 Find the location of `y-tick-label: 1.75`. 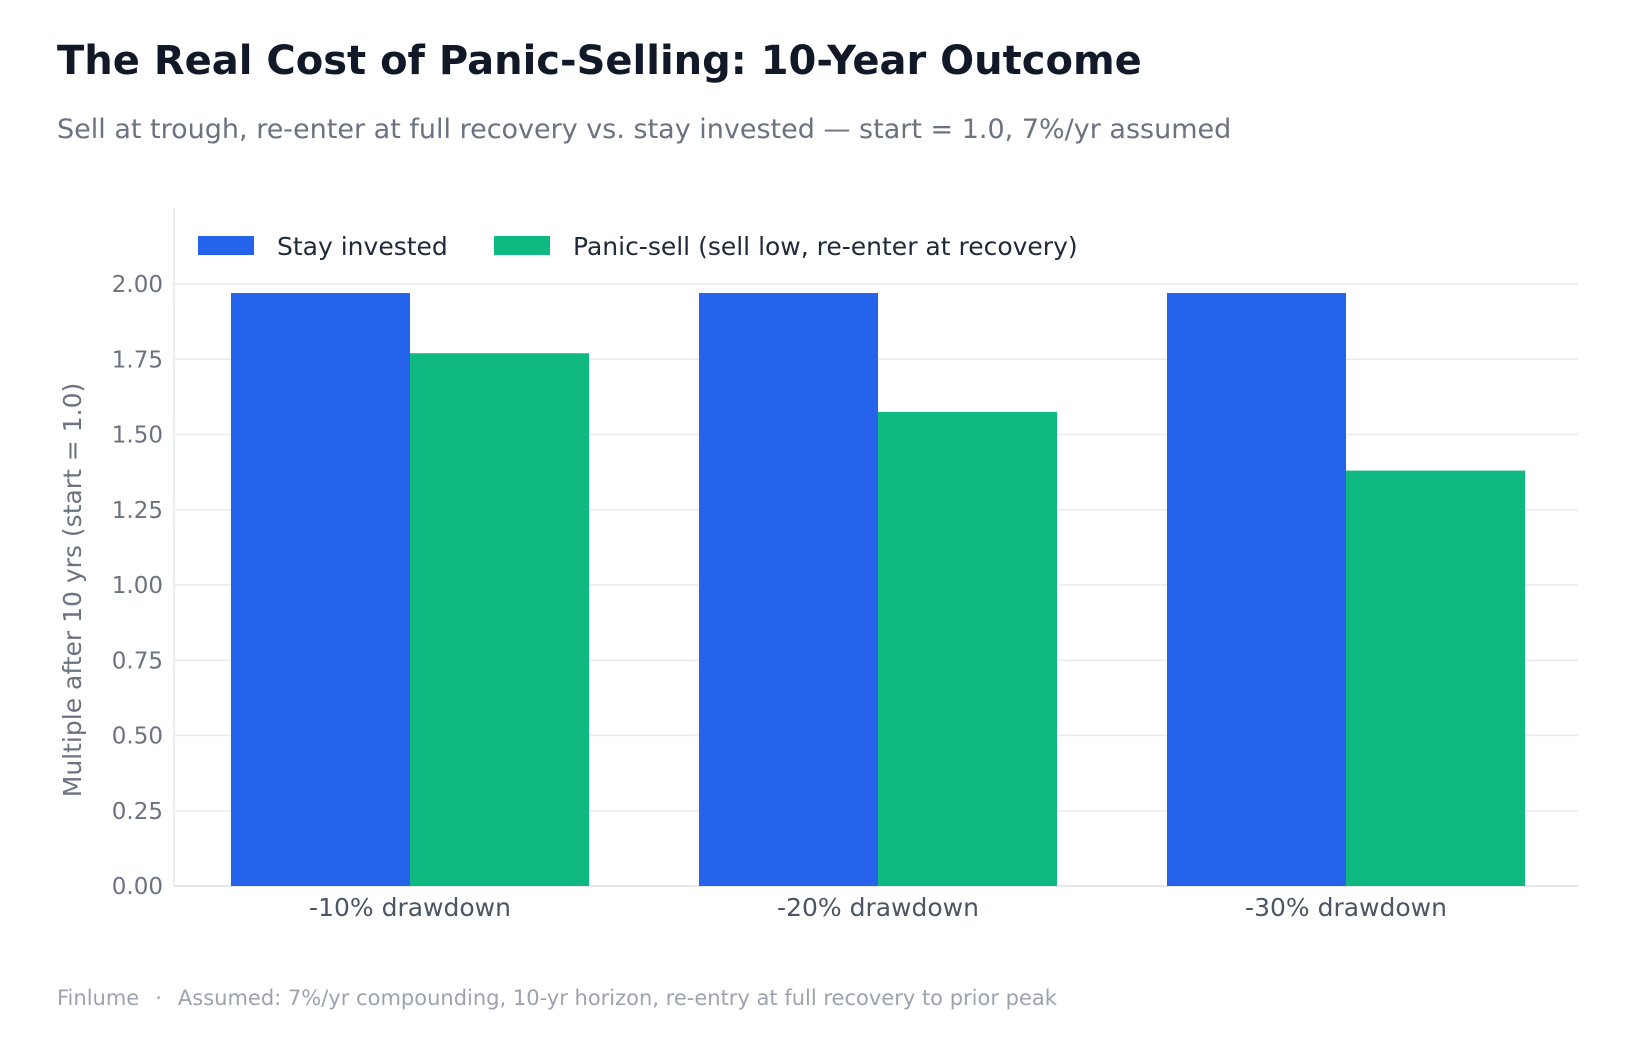

y-tick-label: 1.75 is located at coordinates (137, 360).